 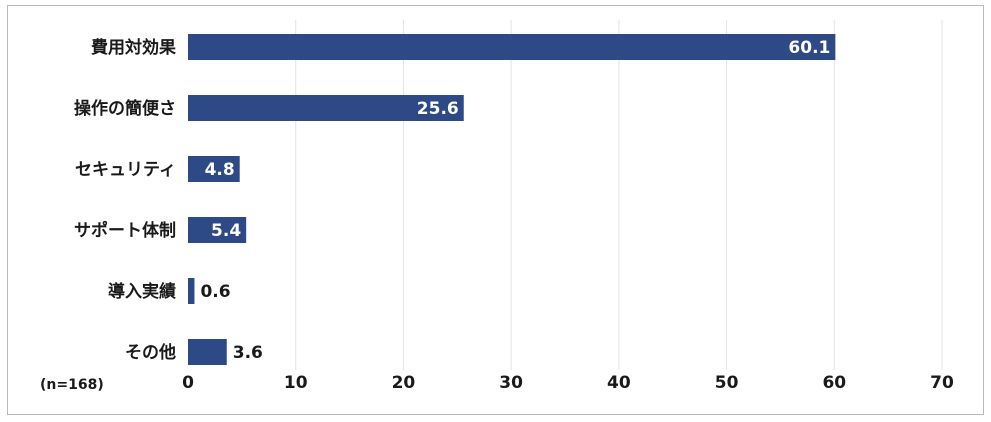 What do you see at coordinates (727, 383) in the screenshot?
I see `x-tick-label: 50` at bounding box center [727, 383].